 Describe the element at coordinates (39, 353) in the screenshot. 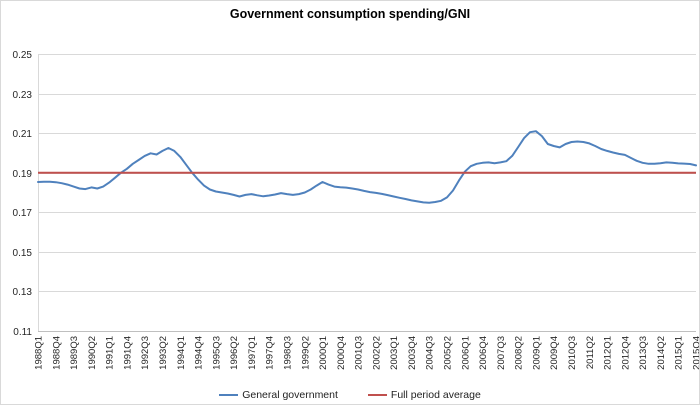

I see `x-tick-label: 1988Q1` at that location.